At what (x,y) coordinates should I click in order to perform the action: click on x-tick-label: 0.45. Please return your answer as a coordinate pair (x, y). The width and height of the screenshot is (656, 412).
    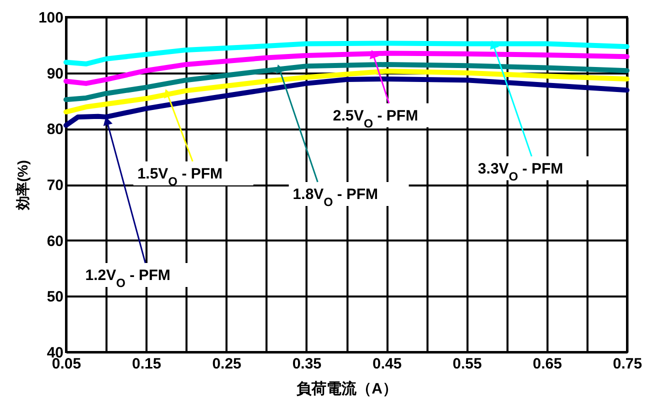
    Looking at the image, I should click on (387, 364).